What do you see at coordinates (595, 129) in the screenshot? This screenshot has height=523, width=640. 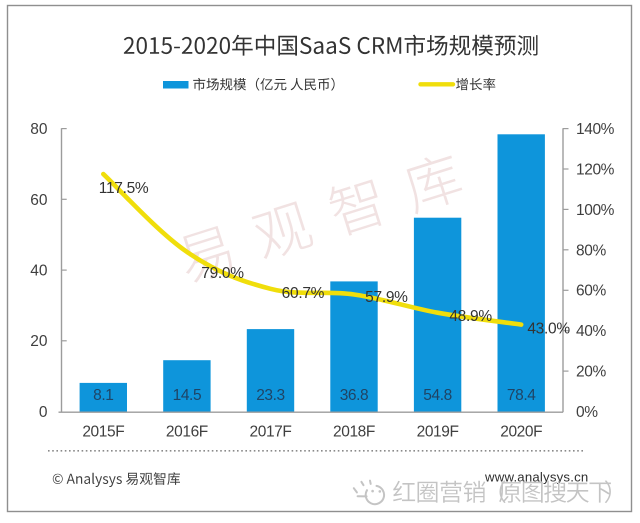 I see `svg-text: 140%` at bounding box center [595, 129].